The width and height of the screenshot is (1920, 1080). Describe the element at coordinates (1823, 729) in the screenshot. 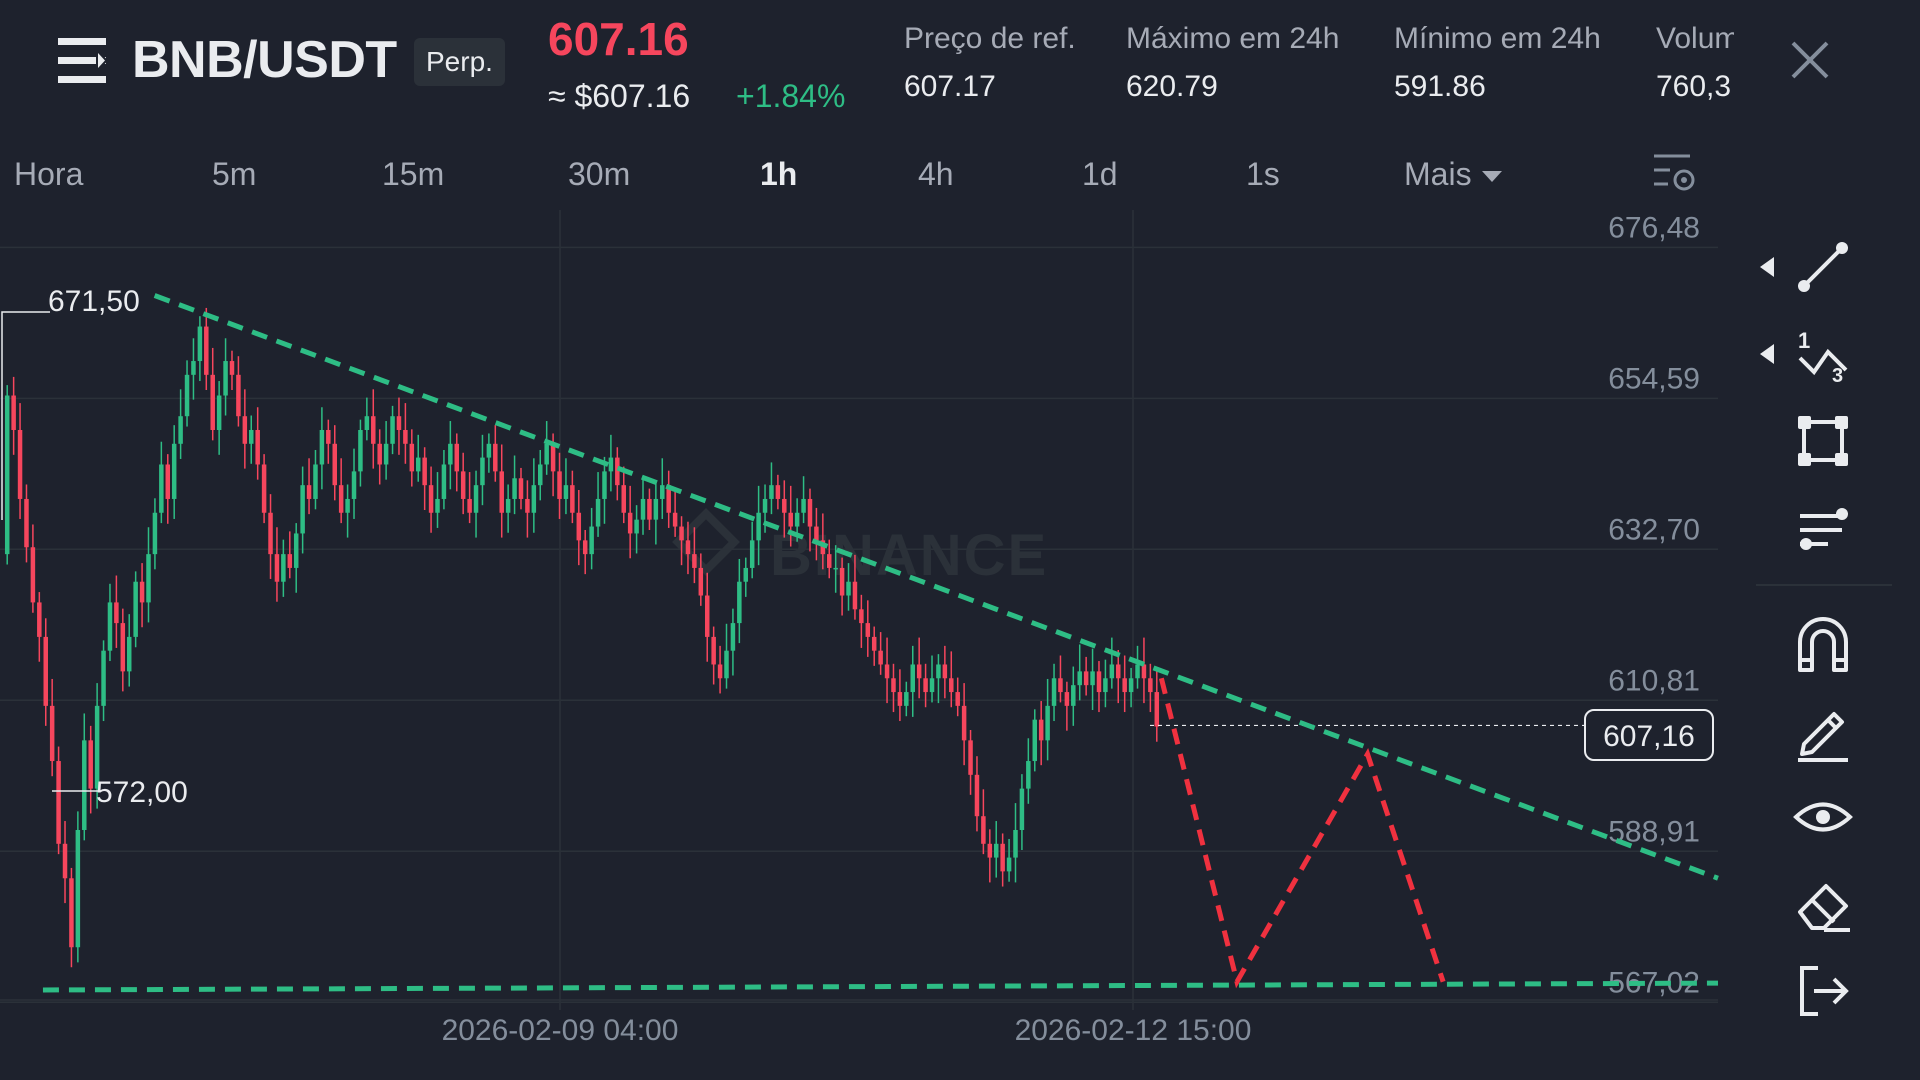

I see `pencil-tool` at that location.